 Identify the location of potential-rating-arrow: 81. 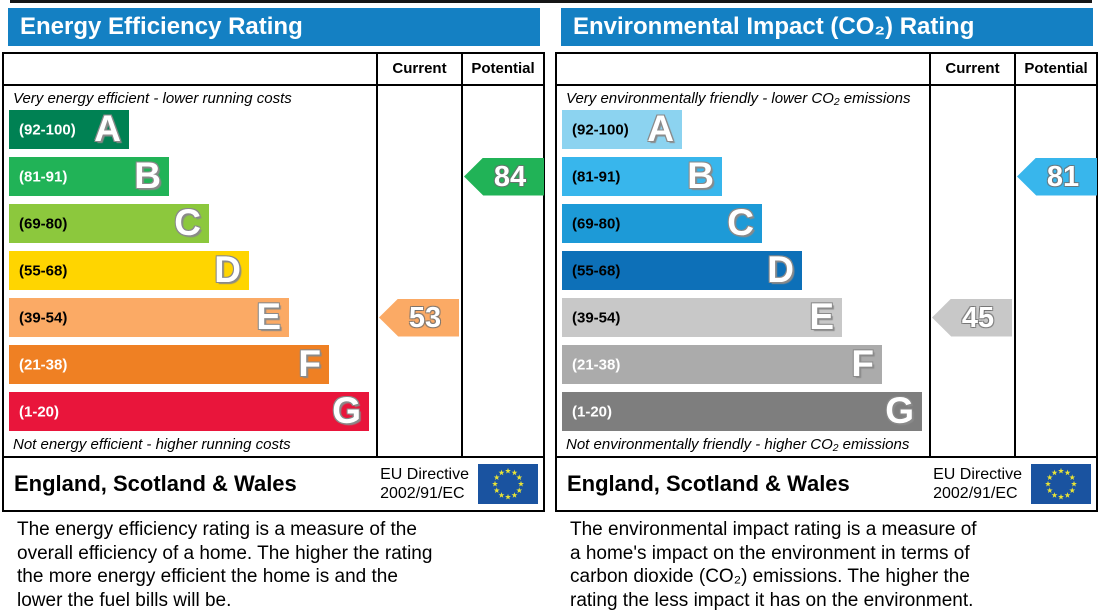
(1057, 176).